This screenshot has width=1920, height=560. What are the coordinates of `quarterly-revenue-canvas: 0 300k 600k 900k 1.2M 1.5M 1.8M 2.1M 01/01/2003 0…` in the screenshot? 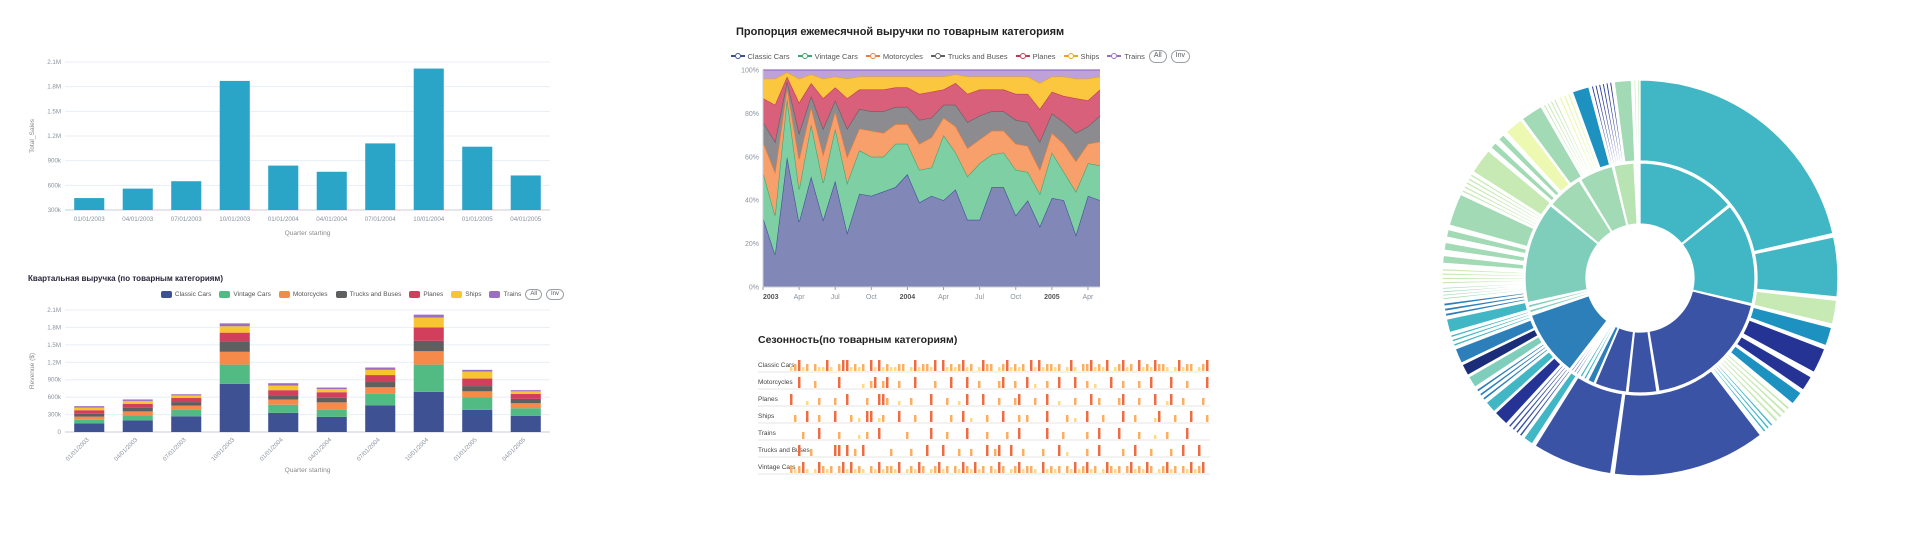 It's located at (297, 404).